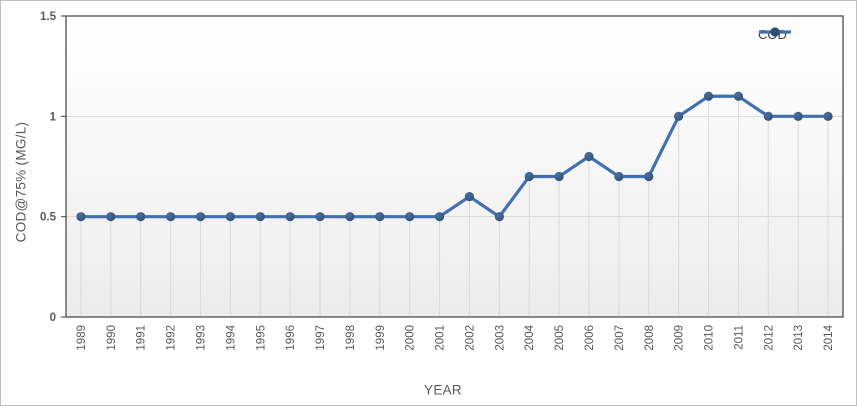 This screenshot has height=406, width=857. I want to click on data-point-1996, so click(290, 217).